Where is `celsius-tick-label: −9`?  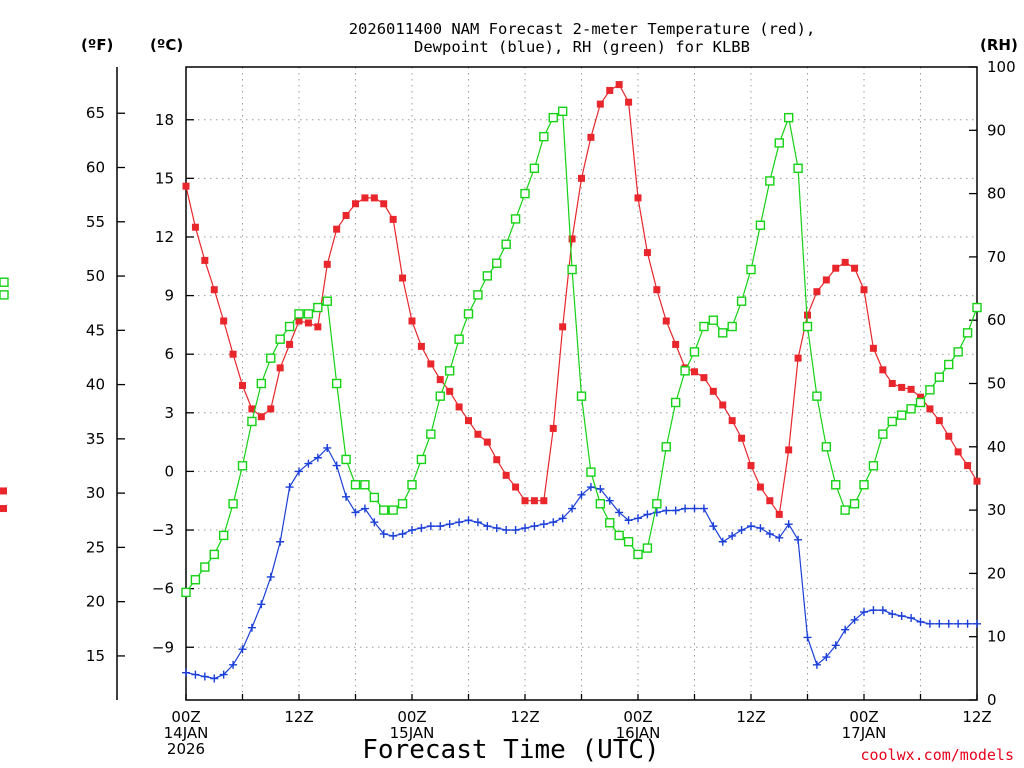
celsius-tick-label: −9 is located at coordinates (163, 647).